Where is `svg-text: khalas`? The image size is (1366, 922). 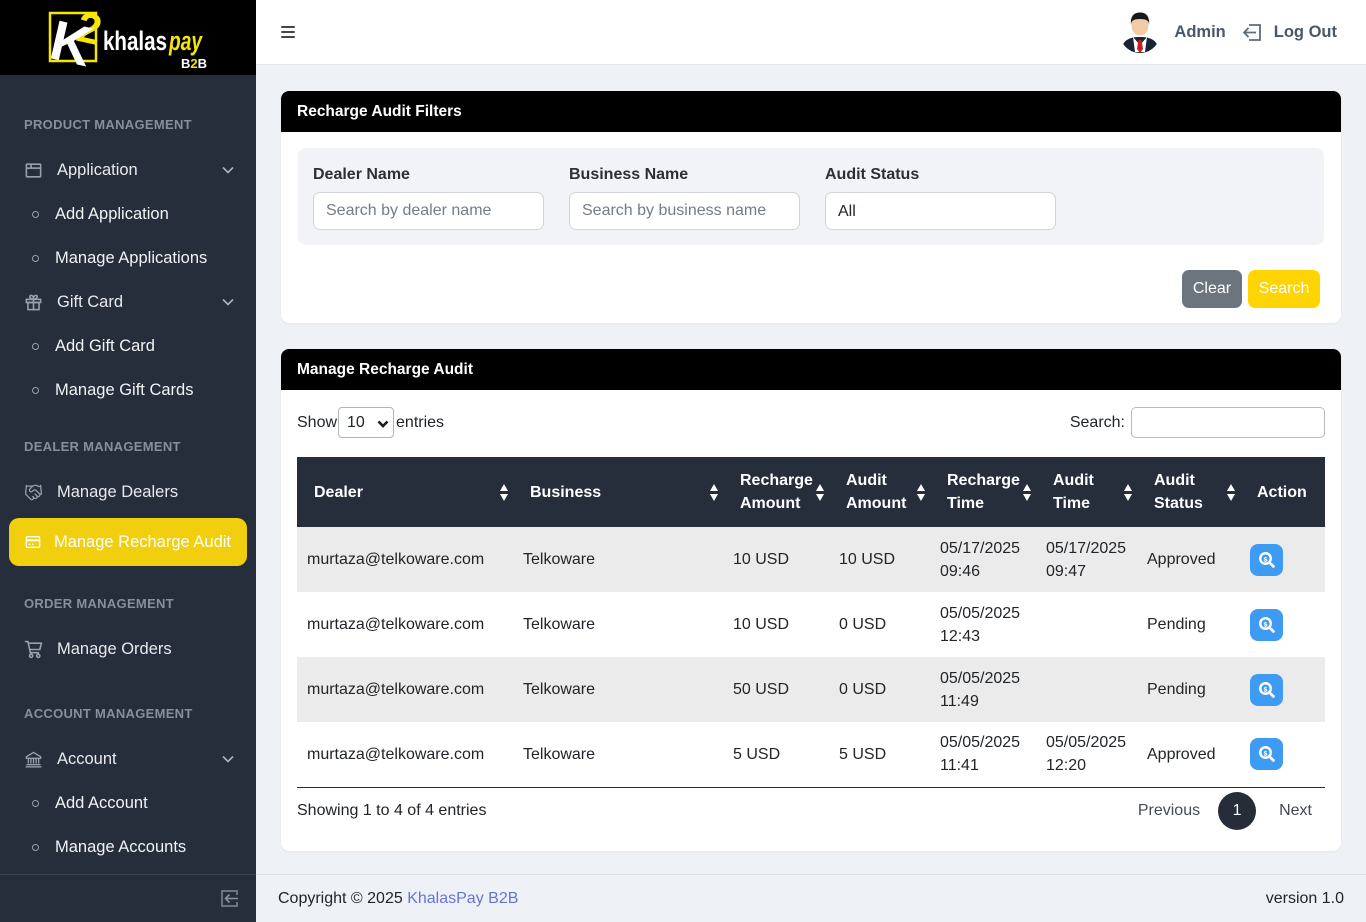
svg-text: khalas is located at coordinates (135, 41).